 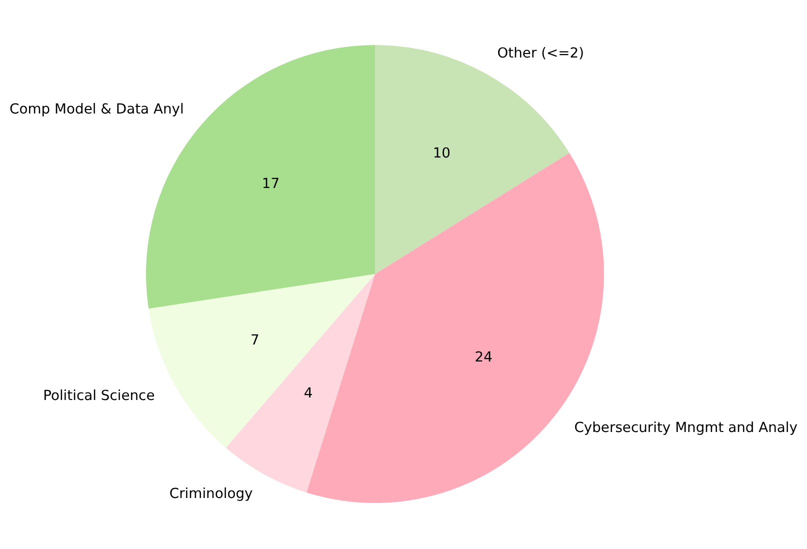 What do you see at coordinates (255, 340) in the screenshot?
I see `data-label: 7` at bounding box center [255, 340].